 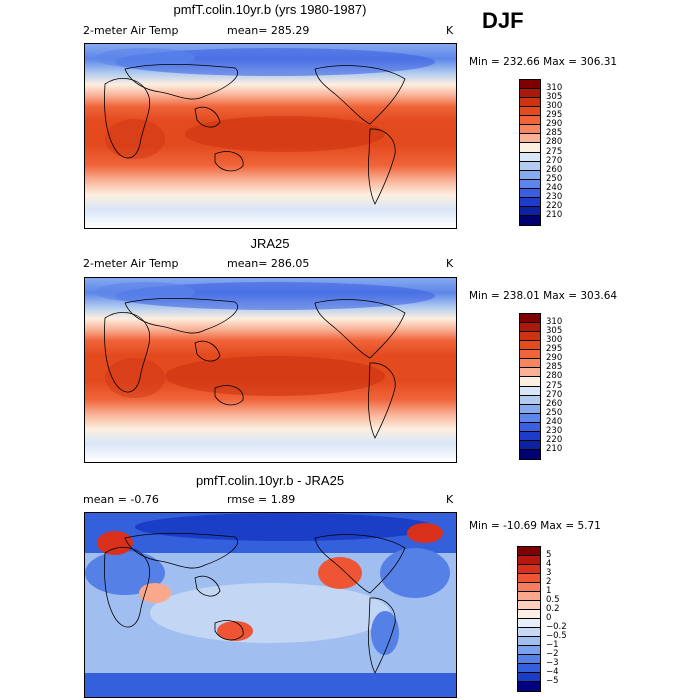 What do you see at coordinates (554, 430) in the screenshot?
I see `colorbar-tick-label: 230` at bounding box center [554, 430].